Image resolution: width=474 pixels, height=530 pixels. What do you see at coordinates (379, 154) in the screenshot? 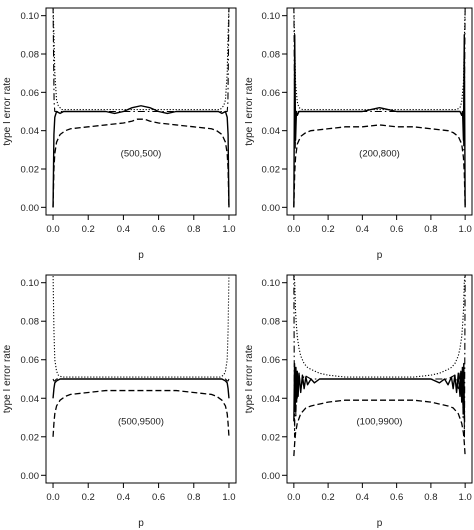
I see `panel-annotation: (200,800)` at bounding box center [379, 154].